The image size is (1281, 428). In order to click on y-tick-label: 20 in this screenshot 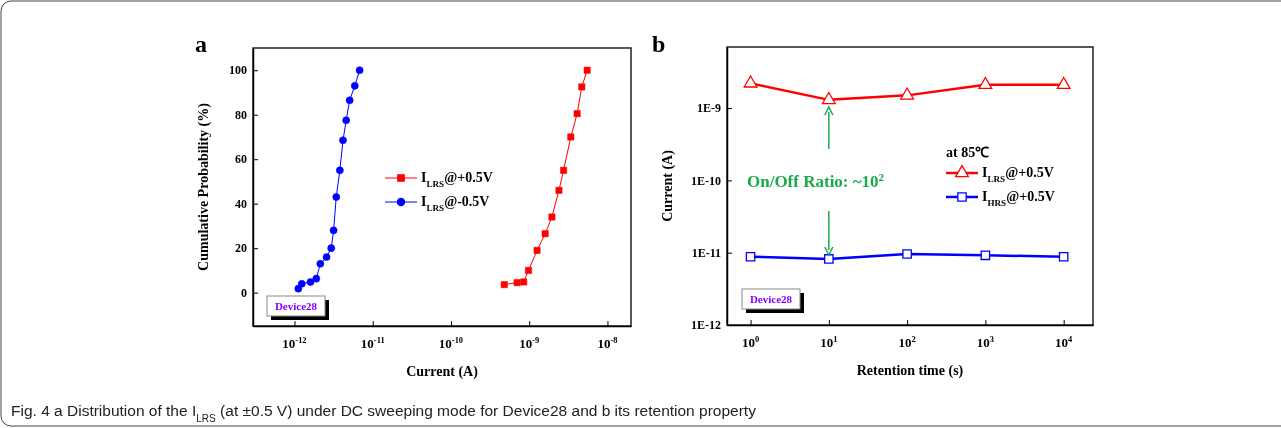, I will do `click(241, 248)`.